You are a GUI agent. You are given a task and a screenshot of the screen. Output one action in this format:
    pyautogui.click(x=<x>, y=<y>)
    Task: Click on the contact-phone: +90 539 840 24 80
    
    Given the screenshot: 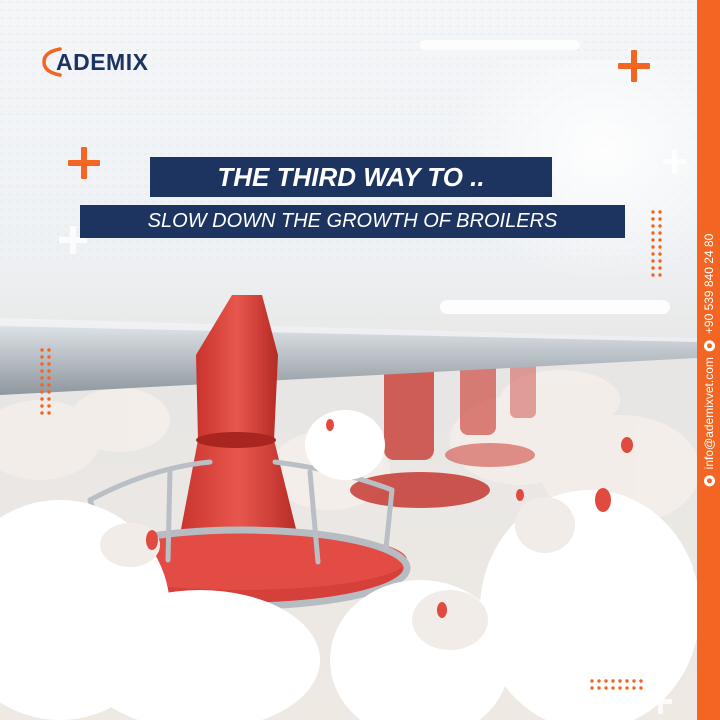 What is the action you would take?
    pyautogui.click(x=709, y=284)
    